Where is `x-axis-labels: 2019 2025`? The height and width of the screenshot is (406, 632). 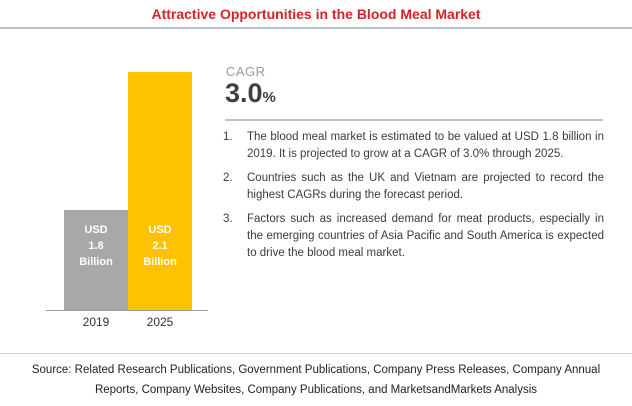 x-axis-labels: 2019 2025 is located at coordinates (128, 322).